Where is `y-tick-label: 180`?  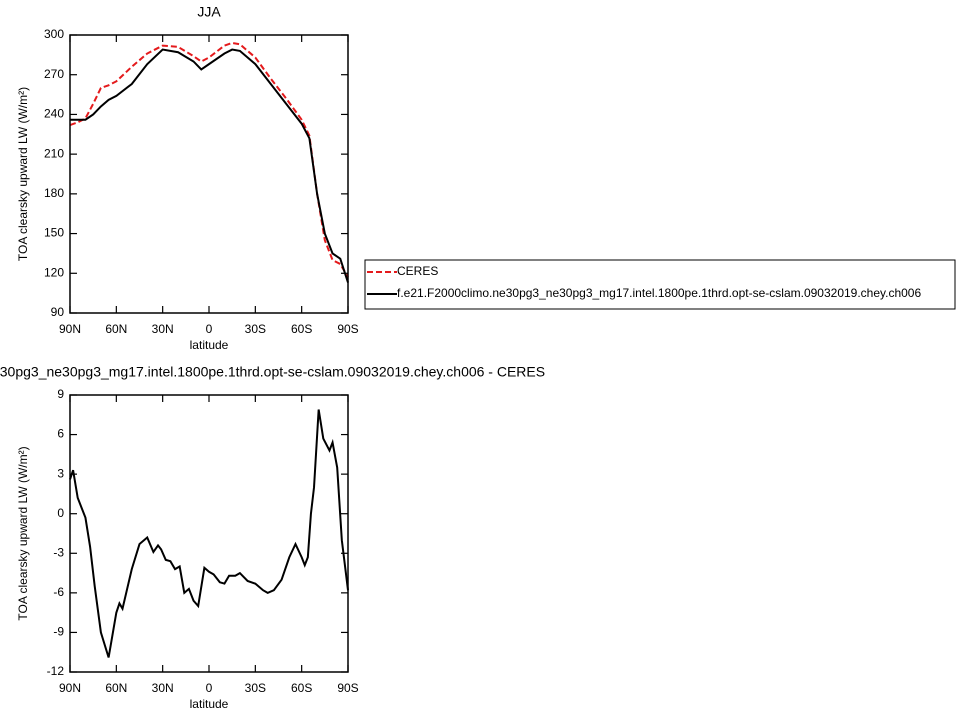 y-tick-label: 180 is located at coordinates (54, 193).